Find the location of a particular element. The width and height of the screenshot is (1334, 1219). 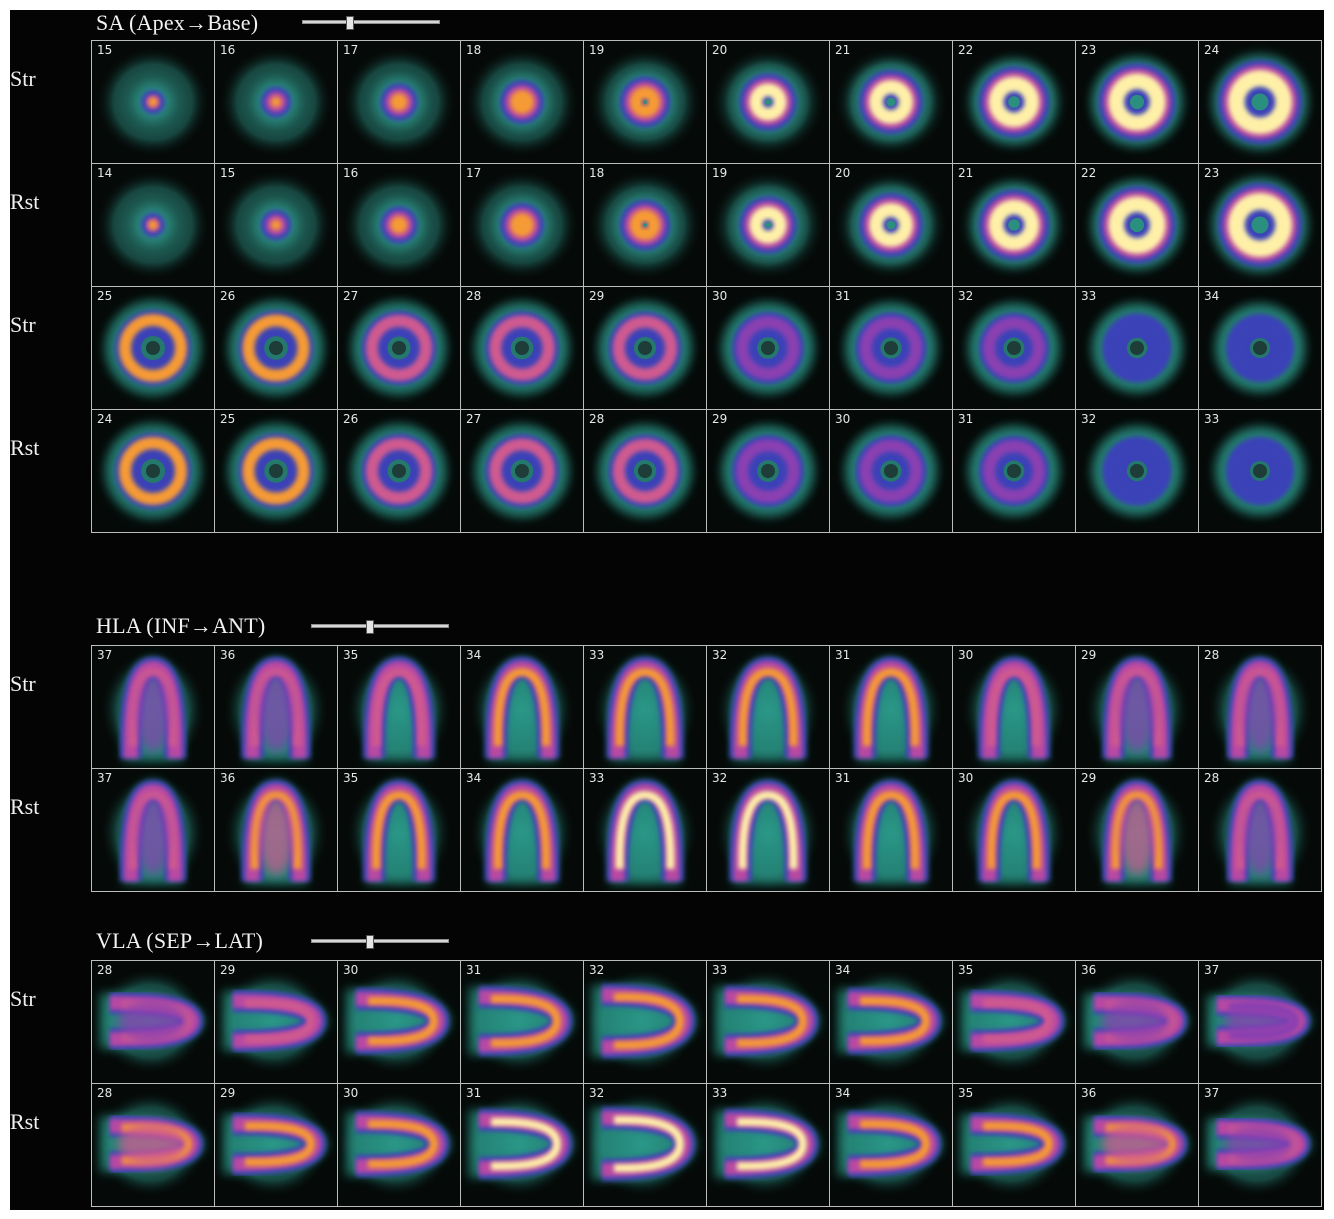

slice-number: 23 is located at coordinates (1089, 50).